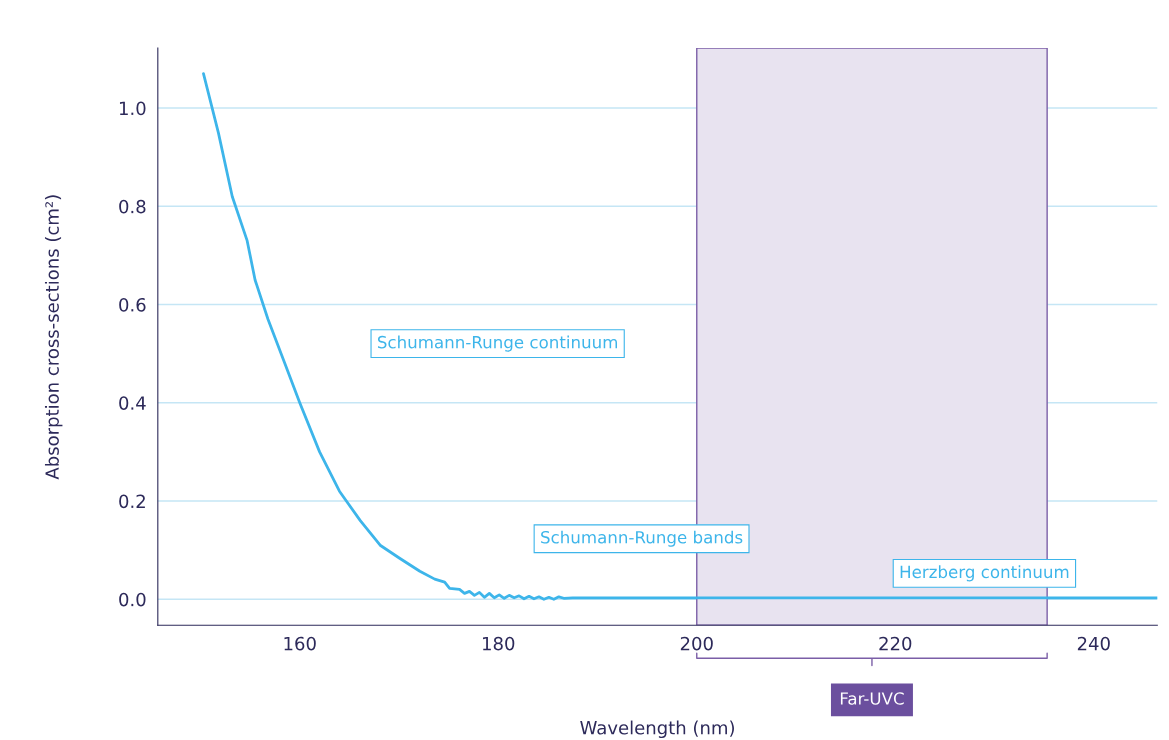  Describe the element at coordinates (132, 403) in the screenshot. I see `y-tick-label: 0.4` at that location.